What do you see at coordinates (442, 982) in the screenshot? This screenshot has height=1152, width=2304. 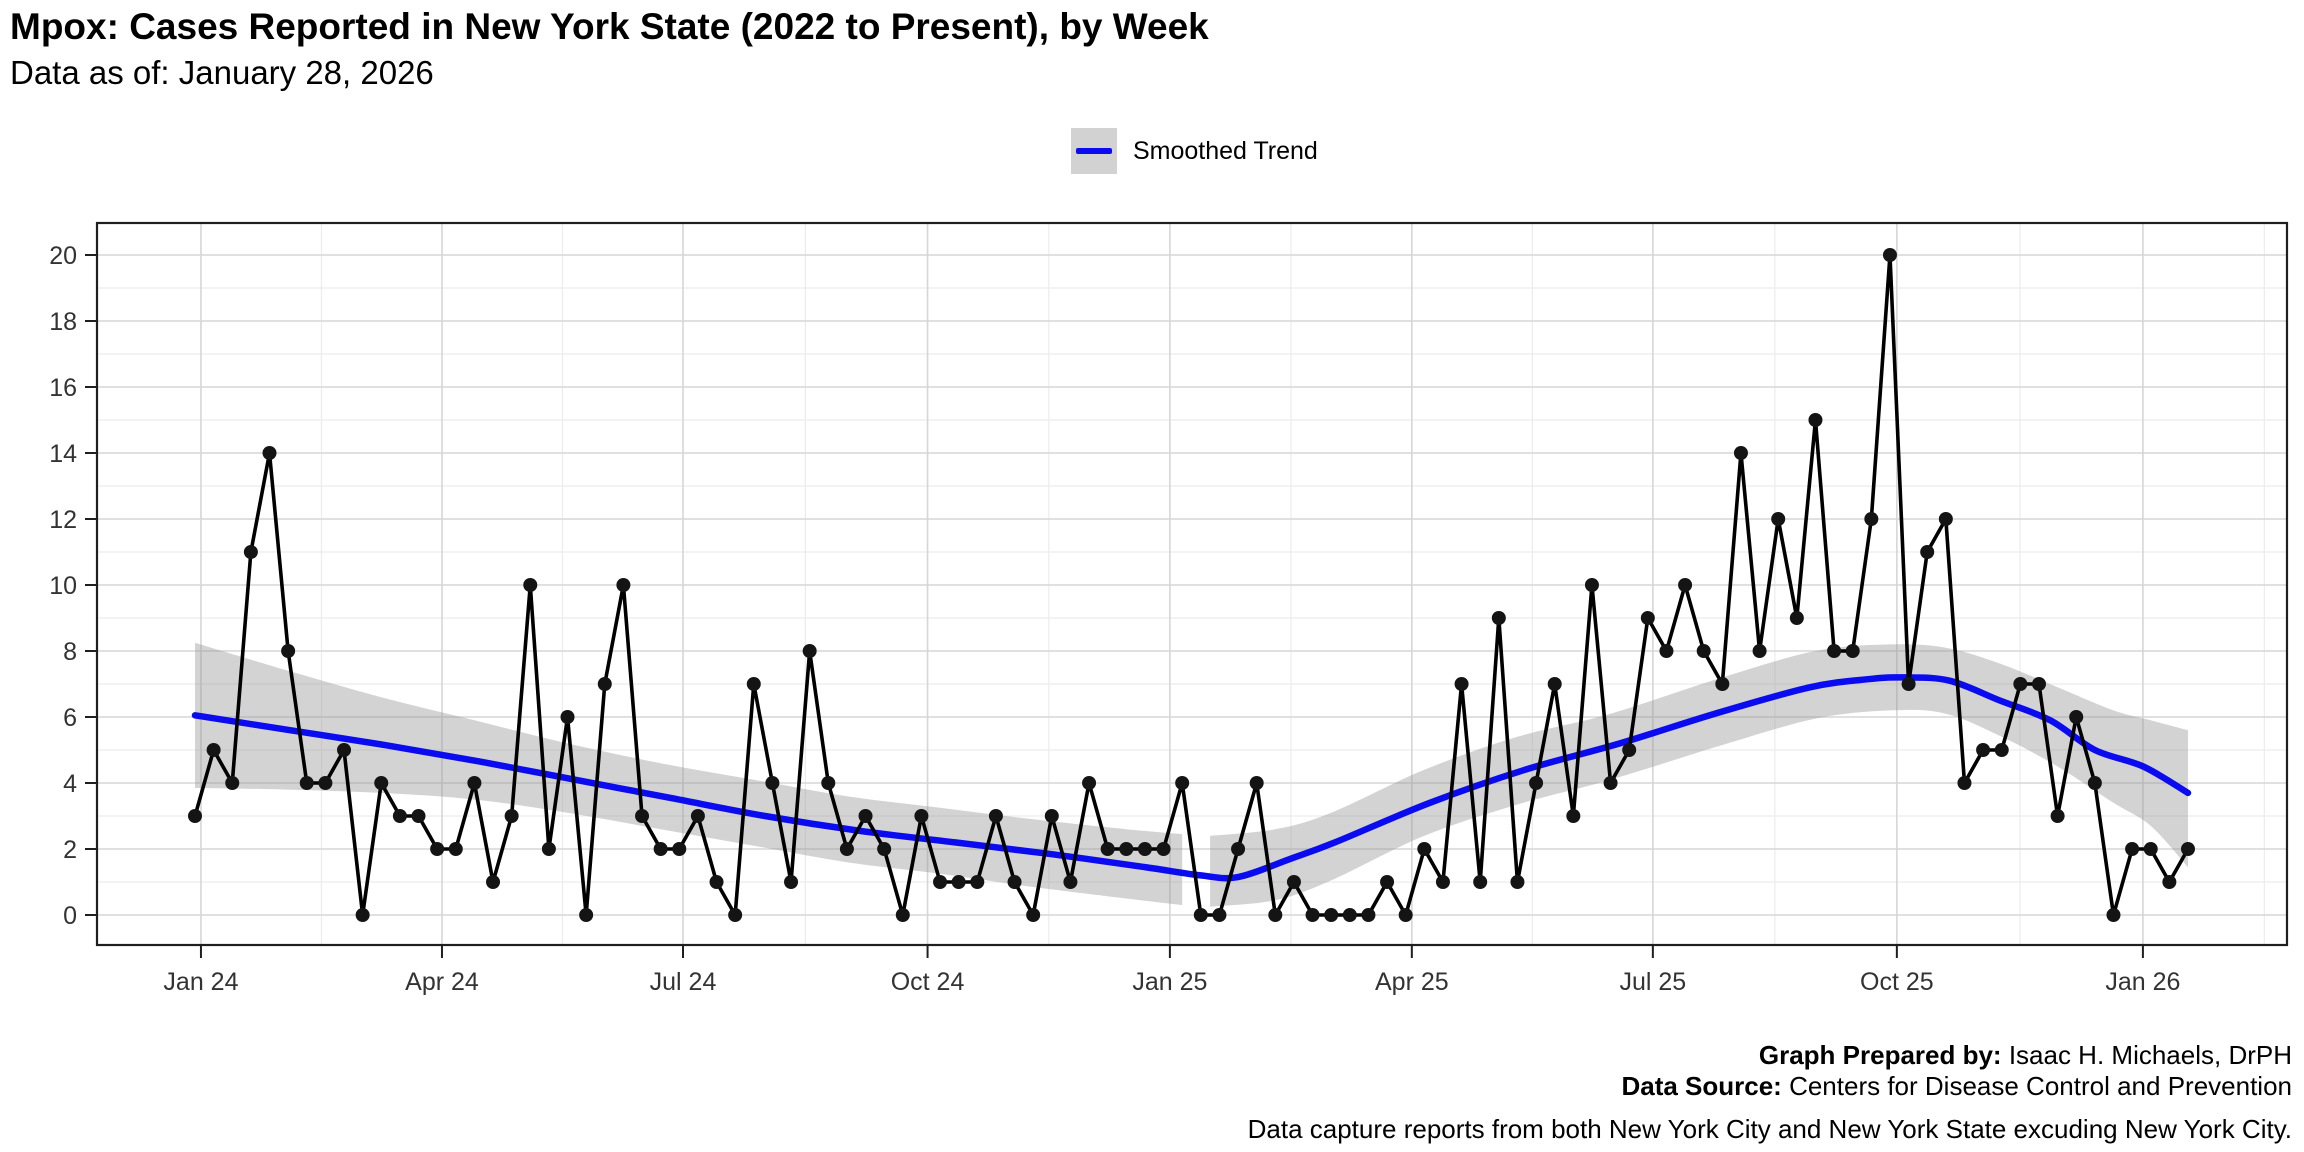 I see `x-tick-label: Apr 24` at bounding box center [442, 982].